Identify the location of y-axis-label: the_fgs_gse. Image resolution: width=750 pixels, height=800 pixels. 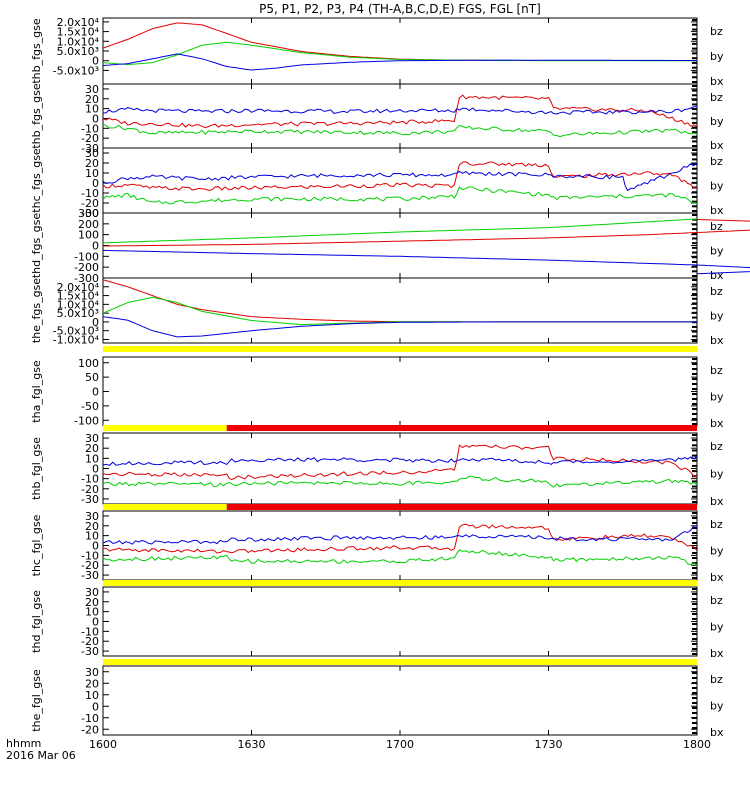
(36, 310).